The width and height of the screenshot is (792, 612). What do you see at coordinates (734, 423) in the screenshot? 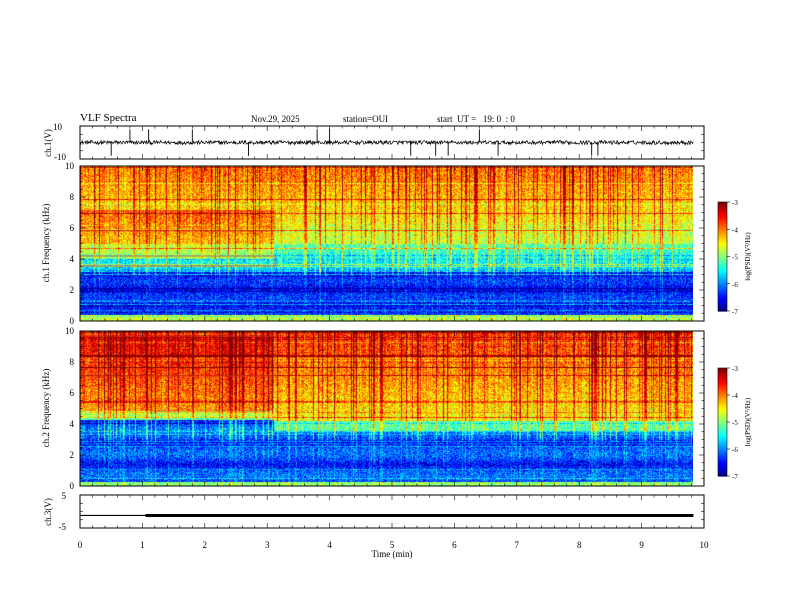
I see `ch2-colorbar: -3 -4 -5 -6 -7 log(PSD)(V²/Hz)` at bounding box center [734, 423].